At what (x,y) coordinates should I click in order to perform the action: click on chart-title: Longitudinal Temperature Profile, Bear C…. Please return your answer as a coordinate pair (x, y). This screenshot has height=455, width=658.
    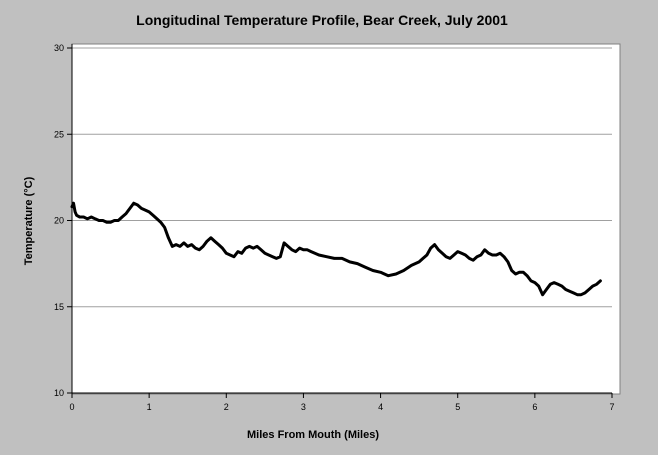
    Looking at the image, I should click on (322, 20).